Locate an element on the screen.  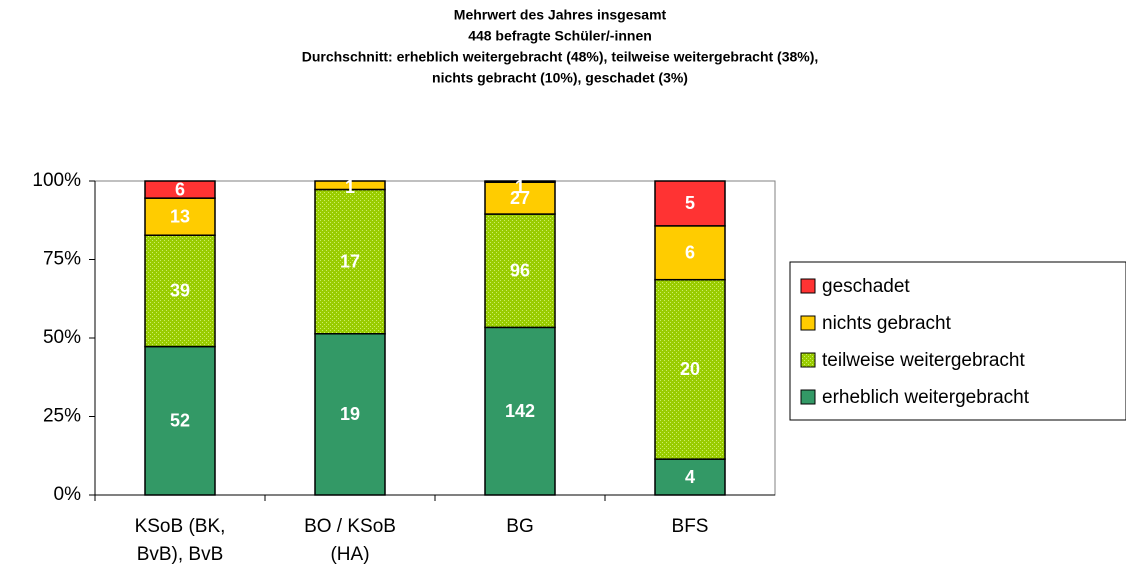
chart-title: nichts gebracht (10%), geschadet (3%) is located at coordinates (560, 78).